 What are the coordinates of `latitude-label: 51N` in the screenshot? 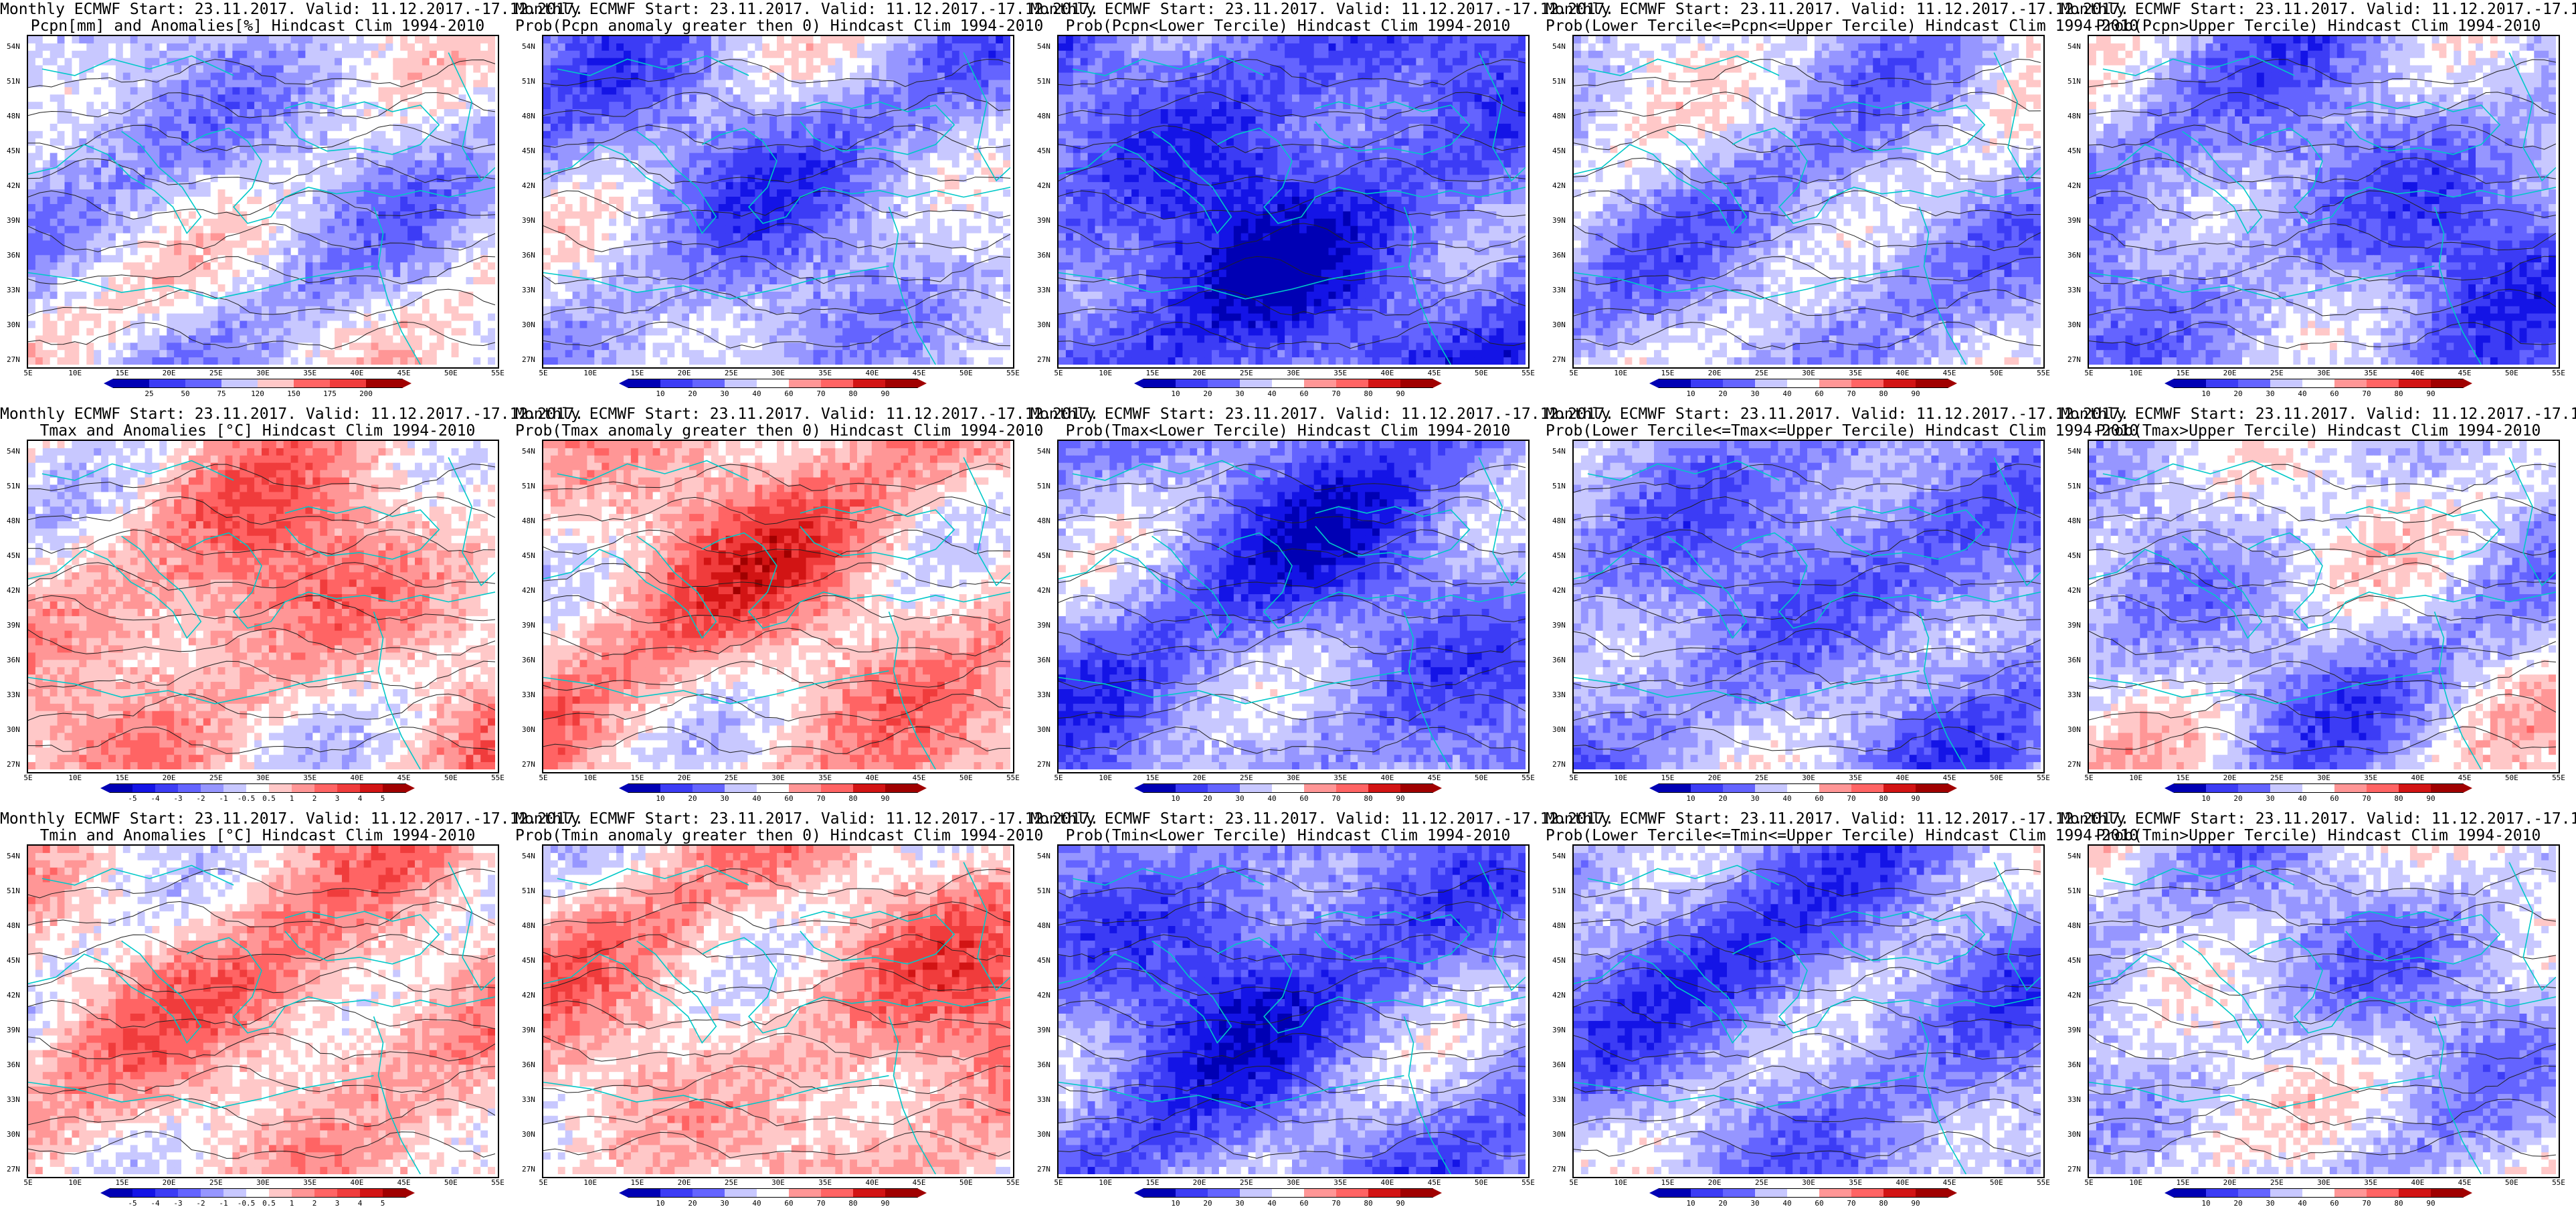 It's located at (528, 891).